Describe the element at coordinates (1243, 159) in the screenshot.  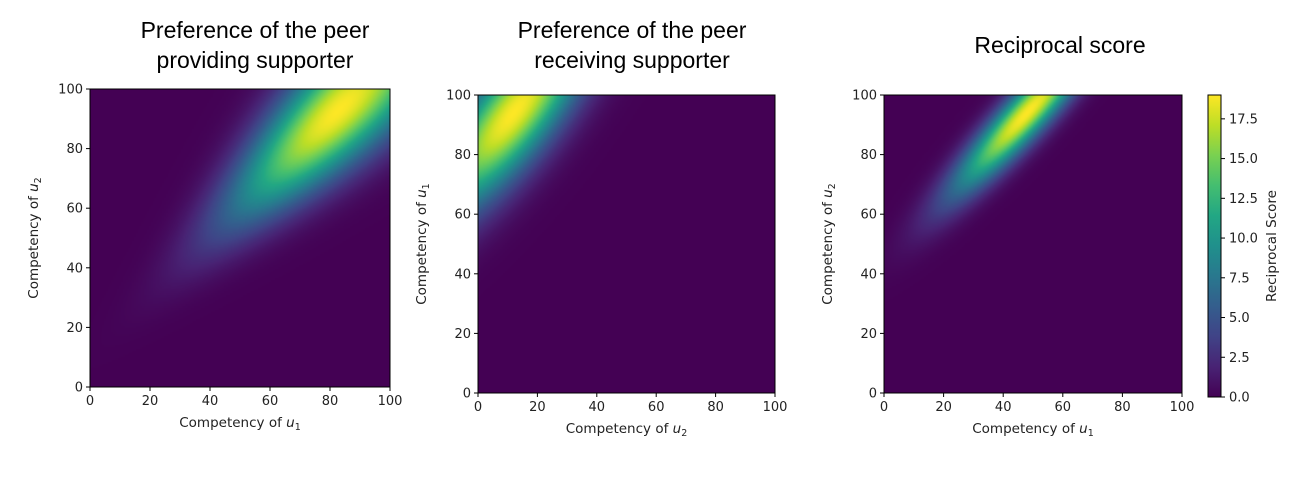
I see `colorbar-tick-label: 15.0` at that location.